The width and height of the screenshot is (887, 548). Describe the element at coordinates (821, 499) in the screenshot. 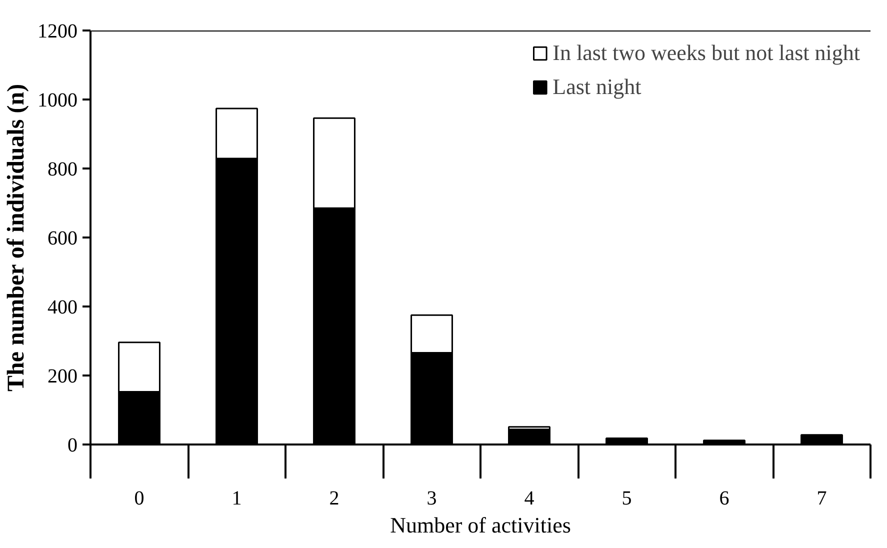

I see `x-tick-label: 7` at that location.